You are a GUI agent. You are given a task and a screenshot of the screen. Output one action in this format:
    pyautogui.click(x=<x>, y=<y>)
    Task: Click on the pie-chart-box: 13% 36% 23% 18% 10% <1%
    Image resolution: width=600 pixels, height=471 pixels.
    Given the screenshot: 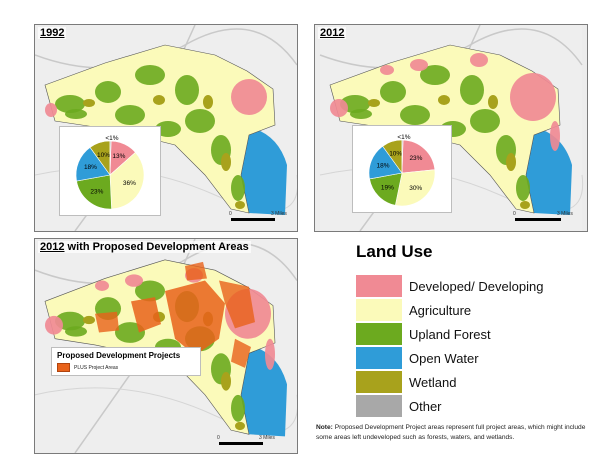 What is the action you would take?
    pyautogui.click(x=110, y=171)
    